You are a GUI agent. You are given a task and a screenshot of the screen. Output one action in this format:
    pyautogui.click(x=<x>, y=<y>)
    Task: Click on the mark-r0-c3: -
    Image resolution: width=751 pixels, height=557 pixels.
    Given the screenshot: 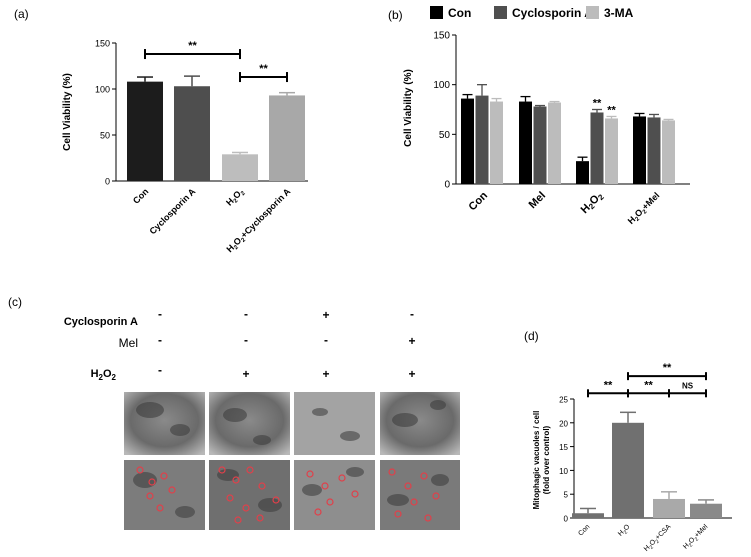 What is the action you would take?
    pyautogui.click(x=412, y=314)
    